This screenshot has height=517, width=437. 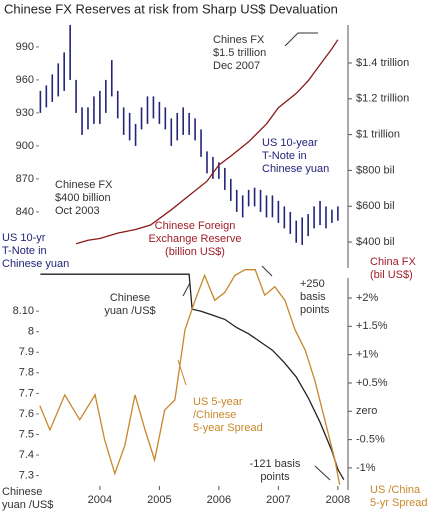 I want to click on y2-tick-label: $600 bil, so click(x=375, y=206).